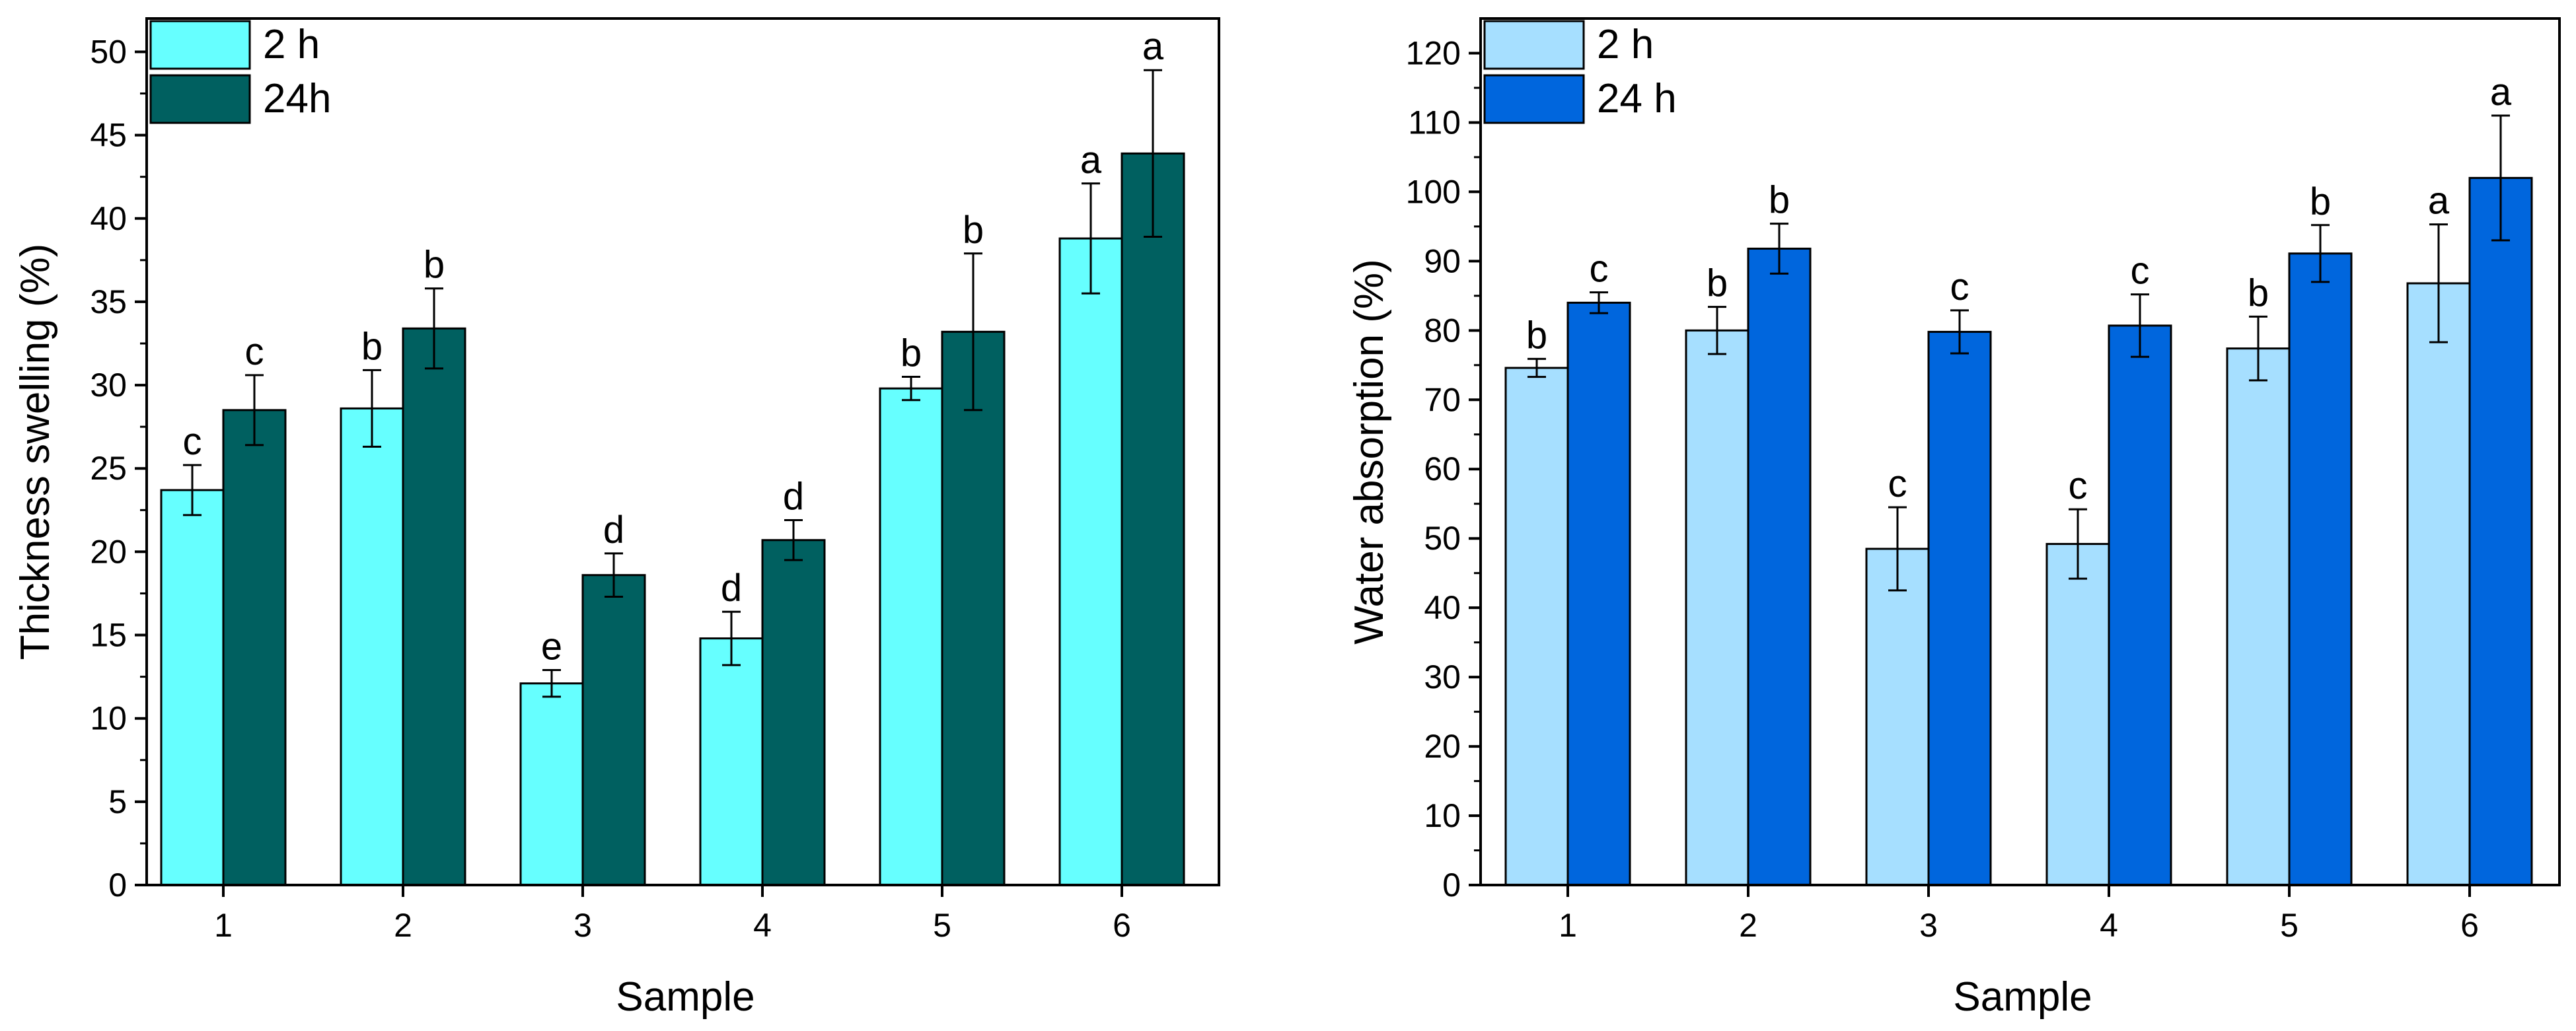 The image size is (2576, 1031). I want to click on y-tick-label: 110, so click(1434, 122).